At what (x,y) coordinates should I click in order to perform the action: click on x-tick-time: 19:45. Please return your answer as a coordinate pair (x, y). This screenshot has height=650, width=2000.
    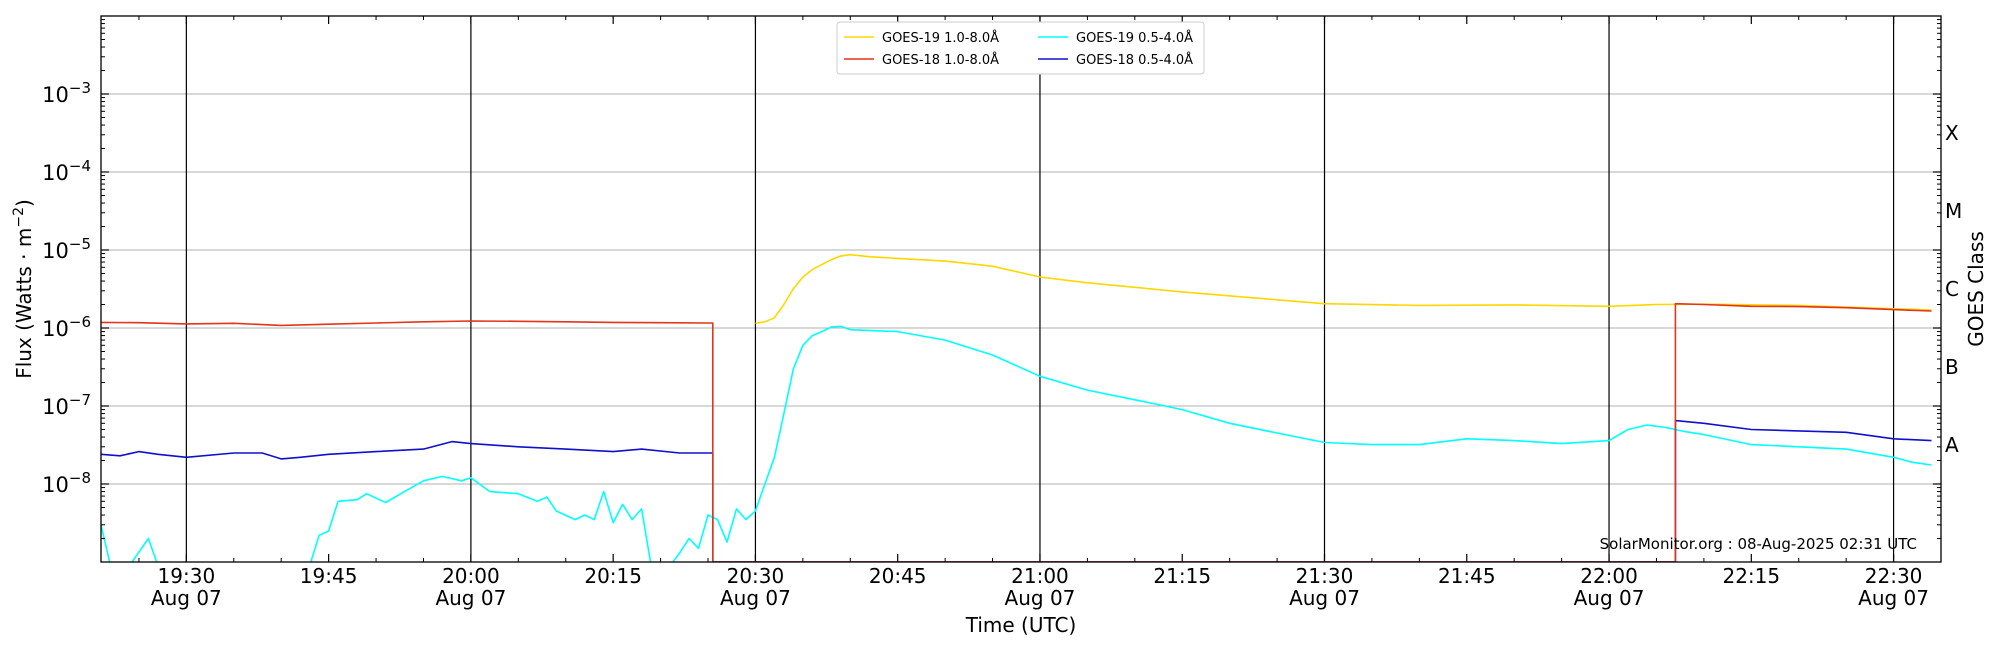
    Looking at the image, I should click on (329, 576).